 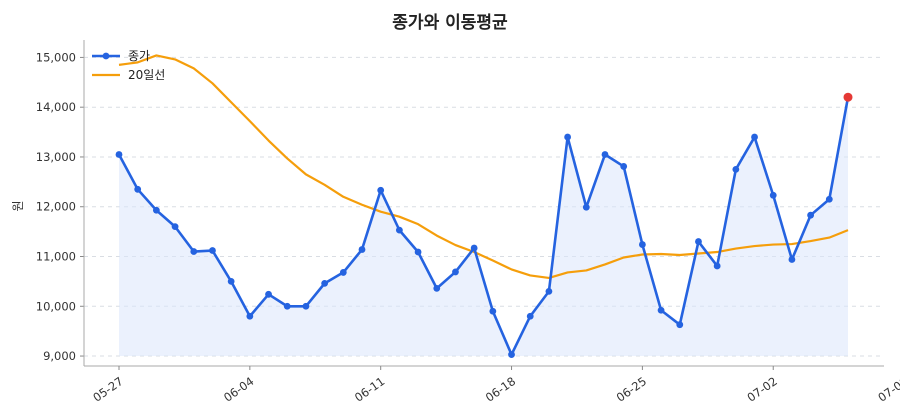 I want to click on x-tick-label: 06-18, so click(x=500, y=389).